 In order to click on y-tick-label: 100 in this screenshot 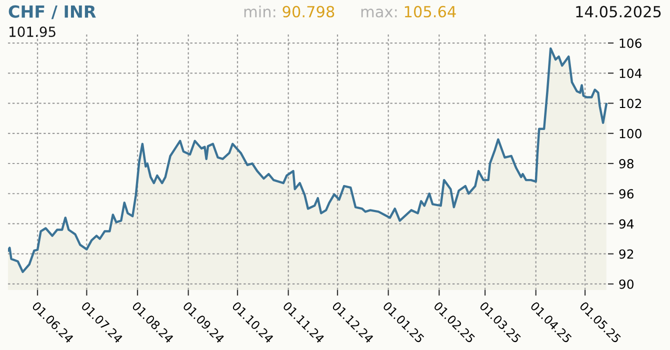, I will do `click(631, 133)`.